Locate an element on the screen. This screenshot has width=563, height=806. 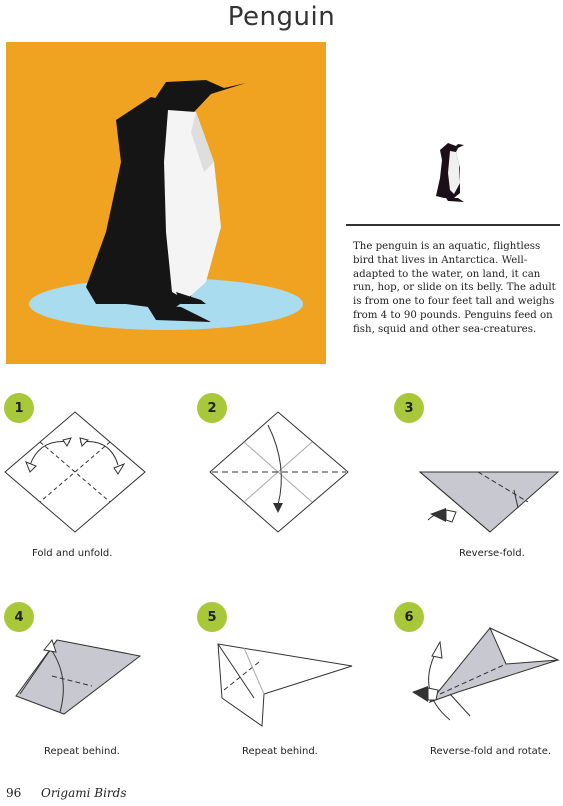
book-title: Origami Birds is located at coordinates (84, 793).